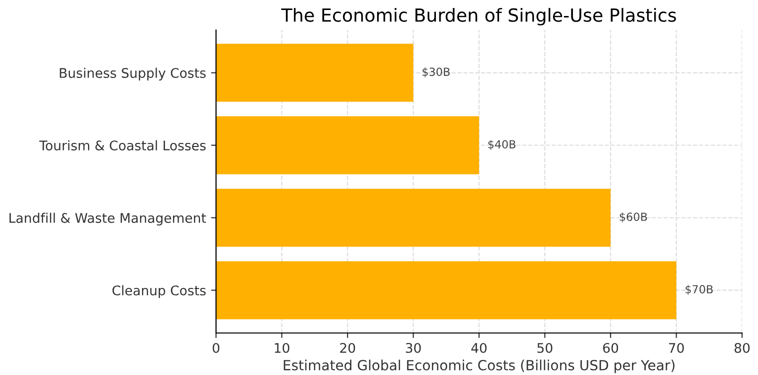 This screenshot has width=758, height=375. I want to click on data-label: $70B, so click(699, 289).